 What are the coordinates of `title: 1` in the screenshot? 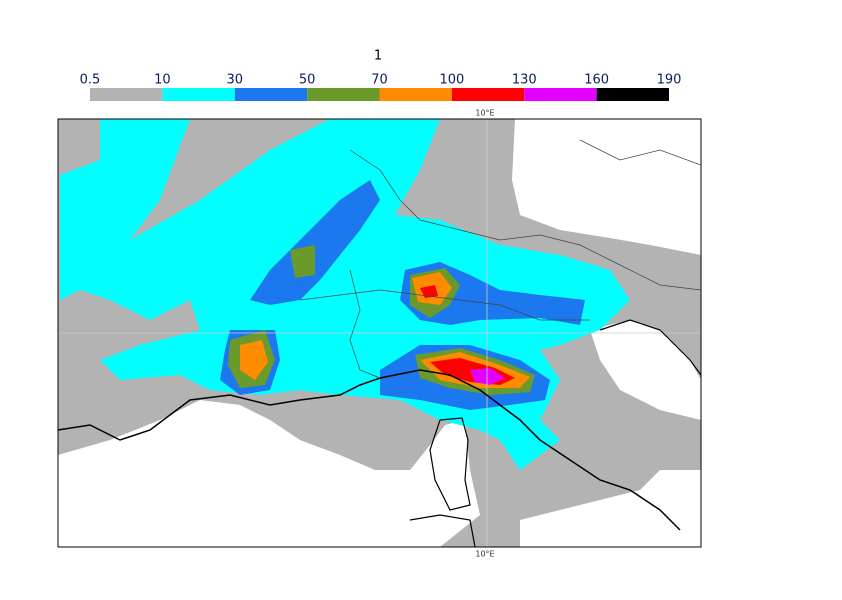 It's located at (378, 56).